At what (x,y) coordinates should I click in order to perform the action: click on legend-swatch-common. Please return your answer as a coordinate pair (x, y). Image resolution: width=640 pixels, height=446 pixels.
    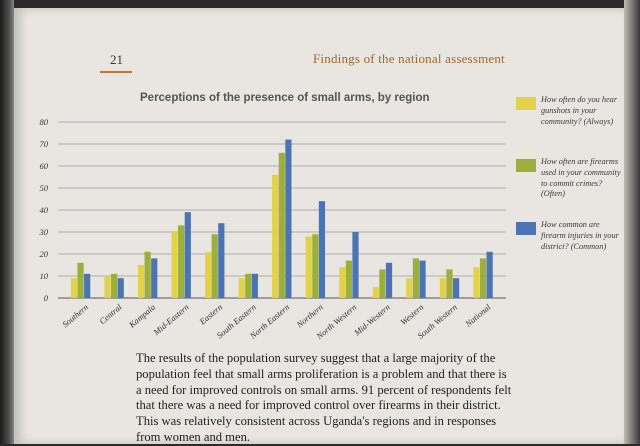
    Looking at the image, I should click on (526, 228).